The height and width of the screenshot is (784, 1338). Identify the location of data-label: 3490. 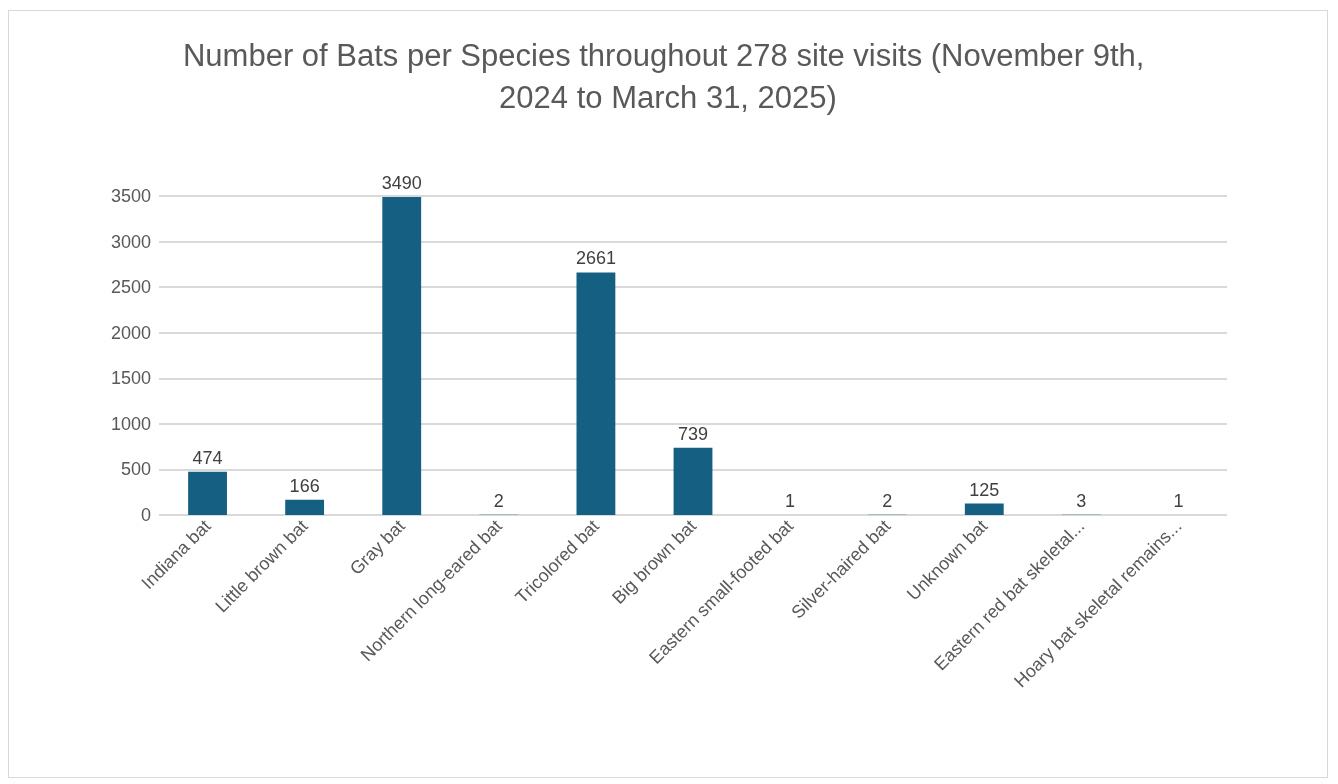
(401, 182).